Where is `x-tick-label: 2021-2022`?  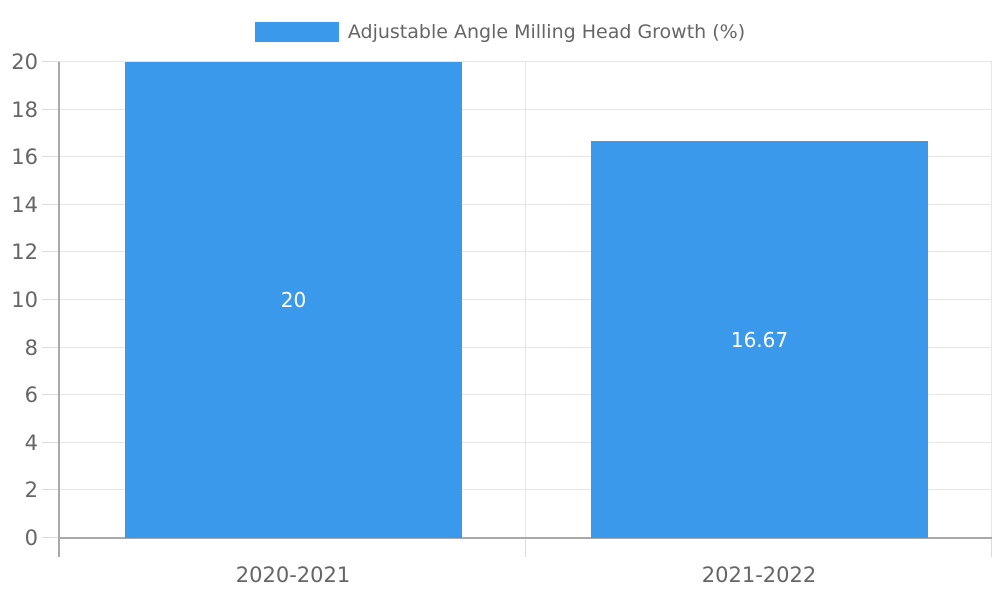 x-tick-label: 2021-2022 is located at coordinates (759, 575).